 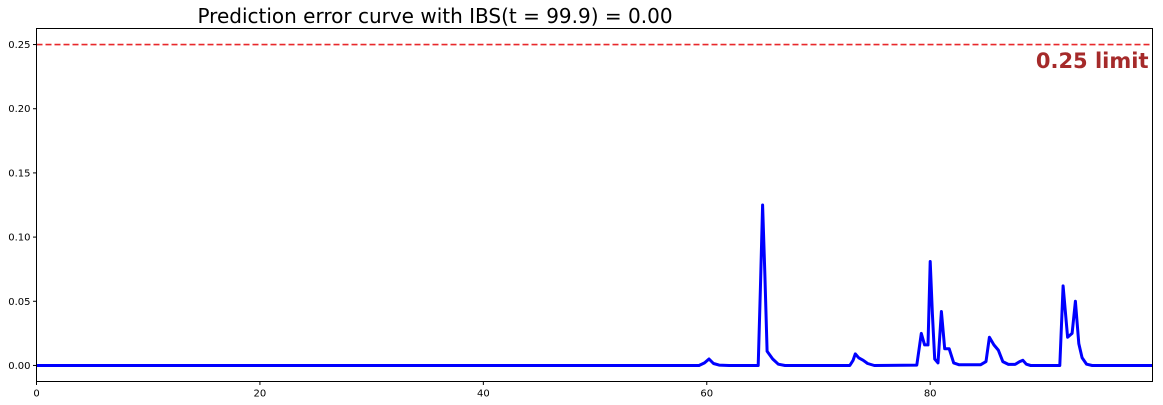 I want to click on y-tick-label: 0.10, so click(x=19, y=238).